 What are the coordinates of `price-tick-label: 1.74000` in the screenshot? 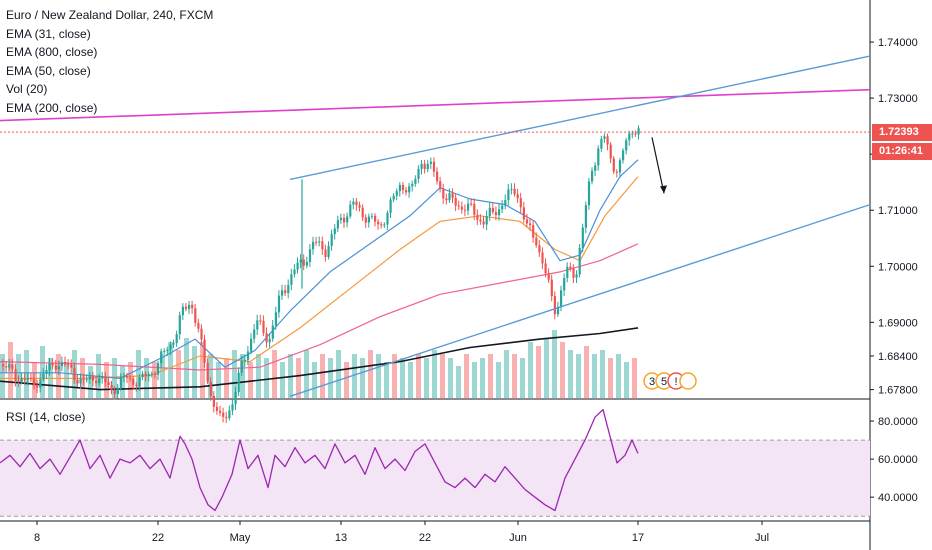 It's located at (898, 43).